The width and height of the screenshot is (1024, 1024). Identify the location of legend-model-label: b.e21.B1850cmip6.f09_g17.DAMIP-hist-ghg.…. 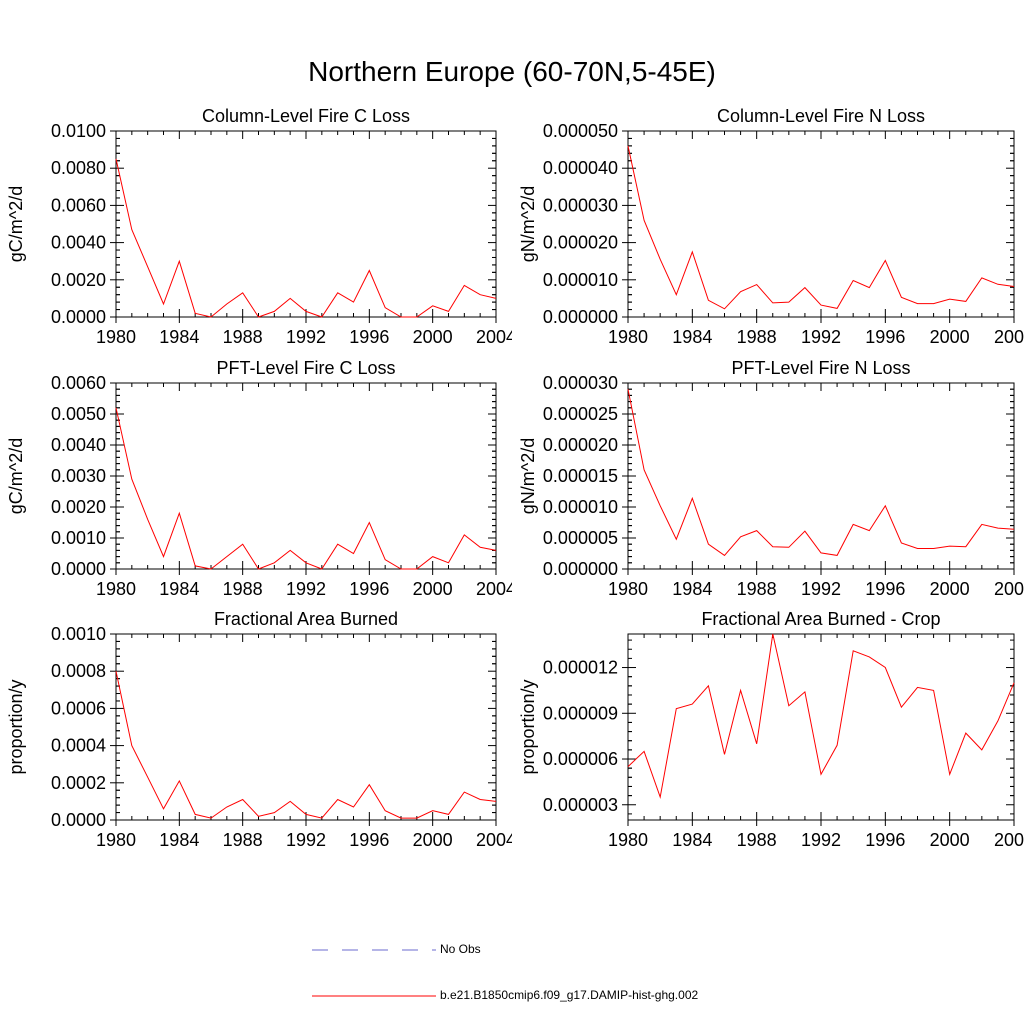
(569, 995).